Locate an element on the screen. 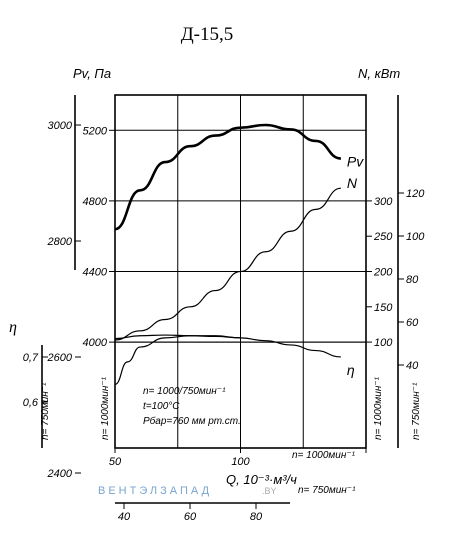 This screenshot has height=555, width=452. tick-label-pv: 4400 is located at coordinates (95, 273).